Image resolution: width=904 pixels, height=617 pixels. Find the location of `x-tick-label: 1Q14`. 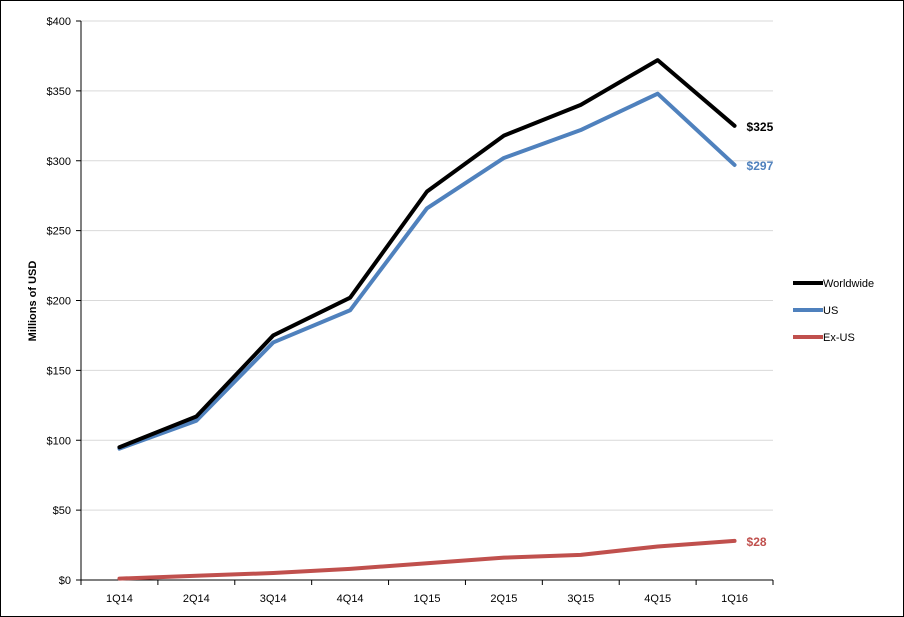

x-tick-label: 1Q14 is located at coordinates (119, 599).